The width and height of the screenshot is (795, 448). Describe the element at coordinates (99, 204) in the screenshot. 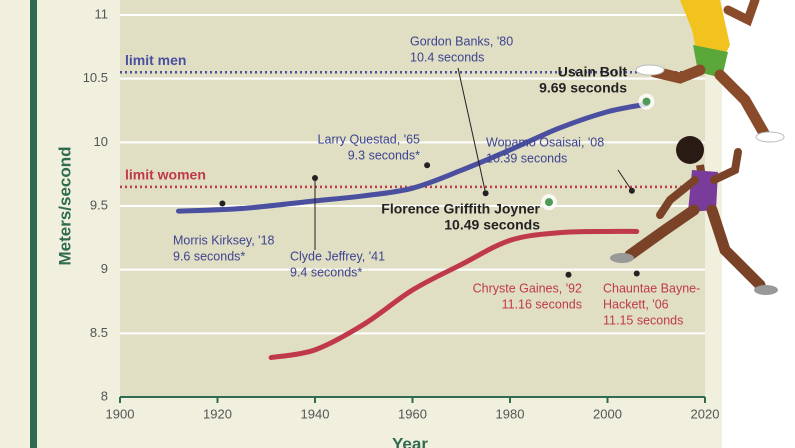

I see `y-tick-label: 9.5` at that location.